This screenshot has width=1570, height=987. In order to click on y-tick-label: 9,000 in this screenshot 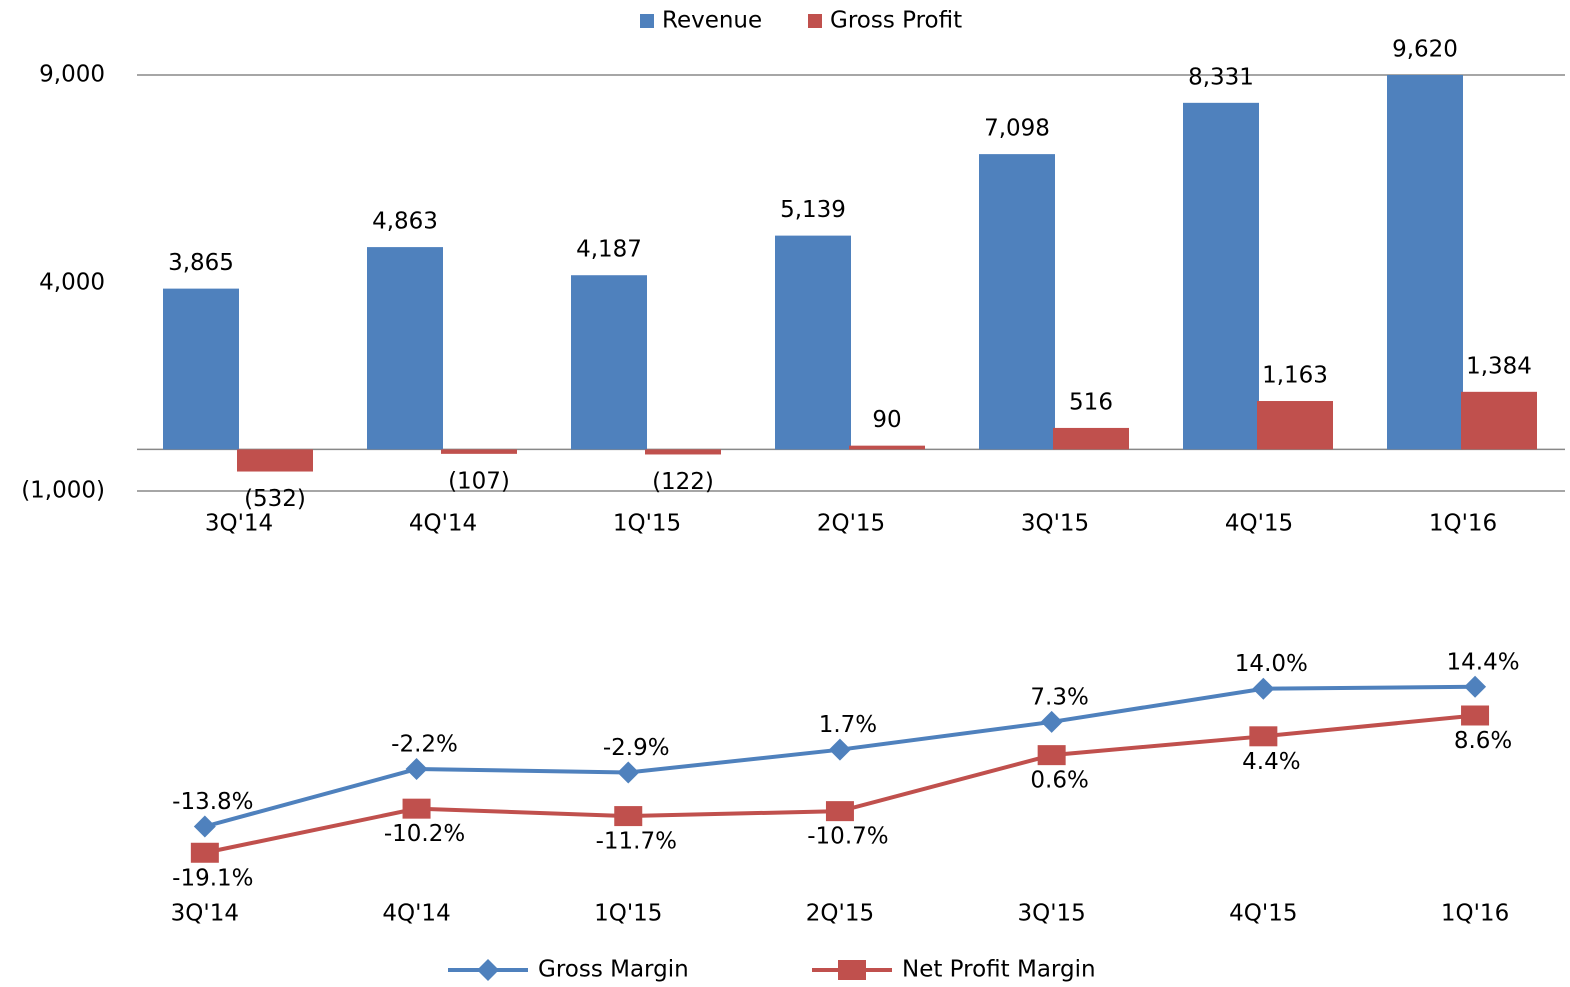, I will do `click(72, 75)`.